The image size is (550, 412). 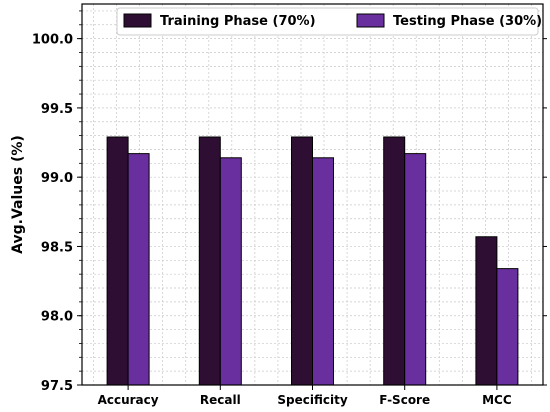 I want to click on bar-training-specificity, so click(x=302, y=261).